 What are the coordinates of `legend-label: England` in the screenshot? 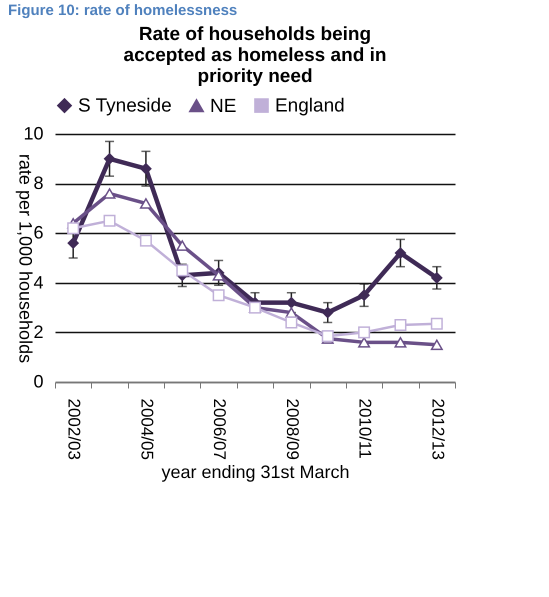 It's located at (310, 106).